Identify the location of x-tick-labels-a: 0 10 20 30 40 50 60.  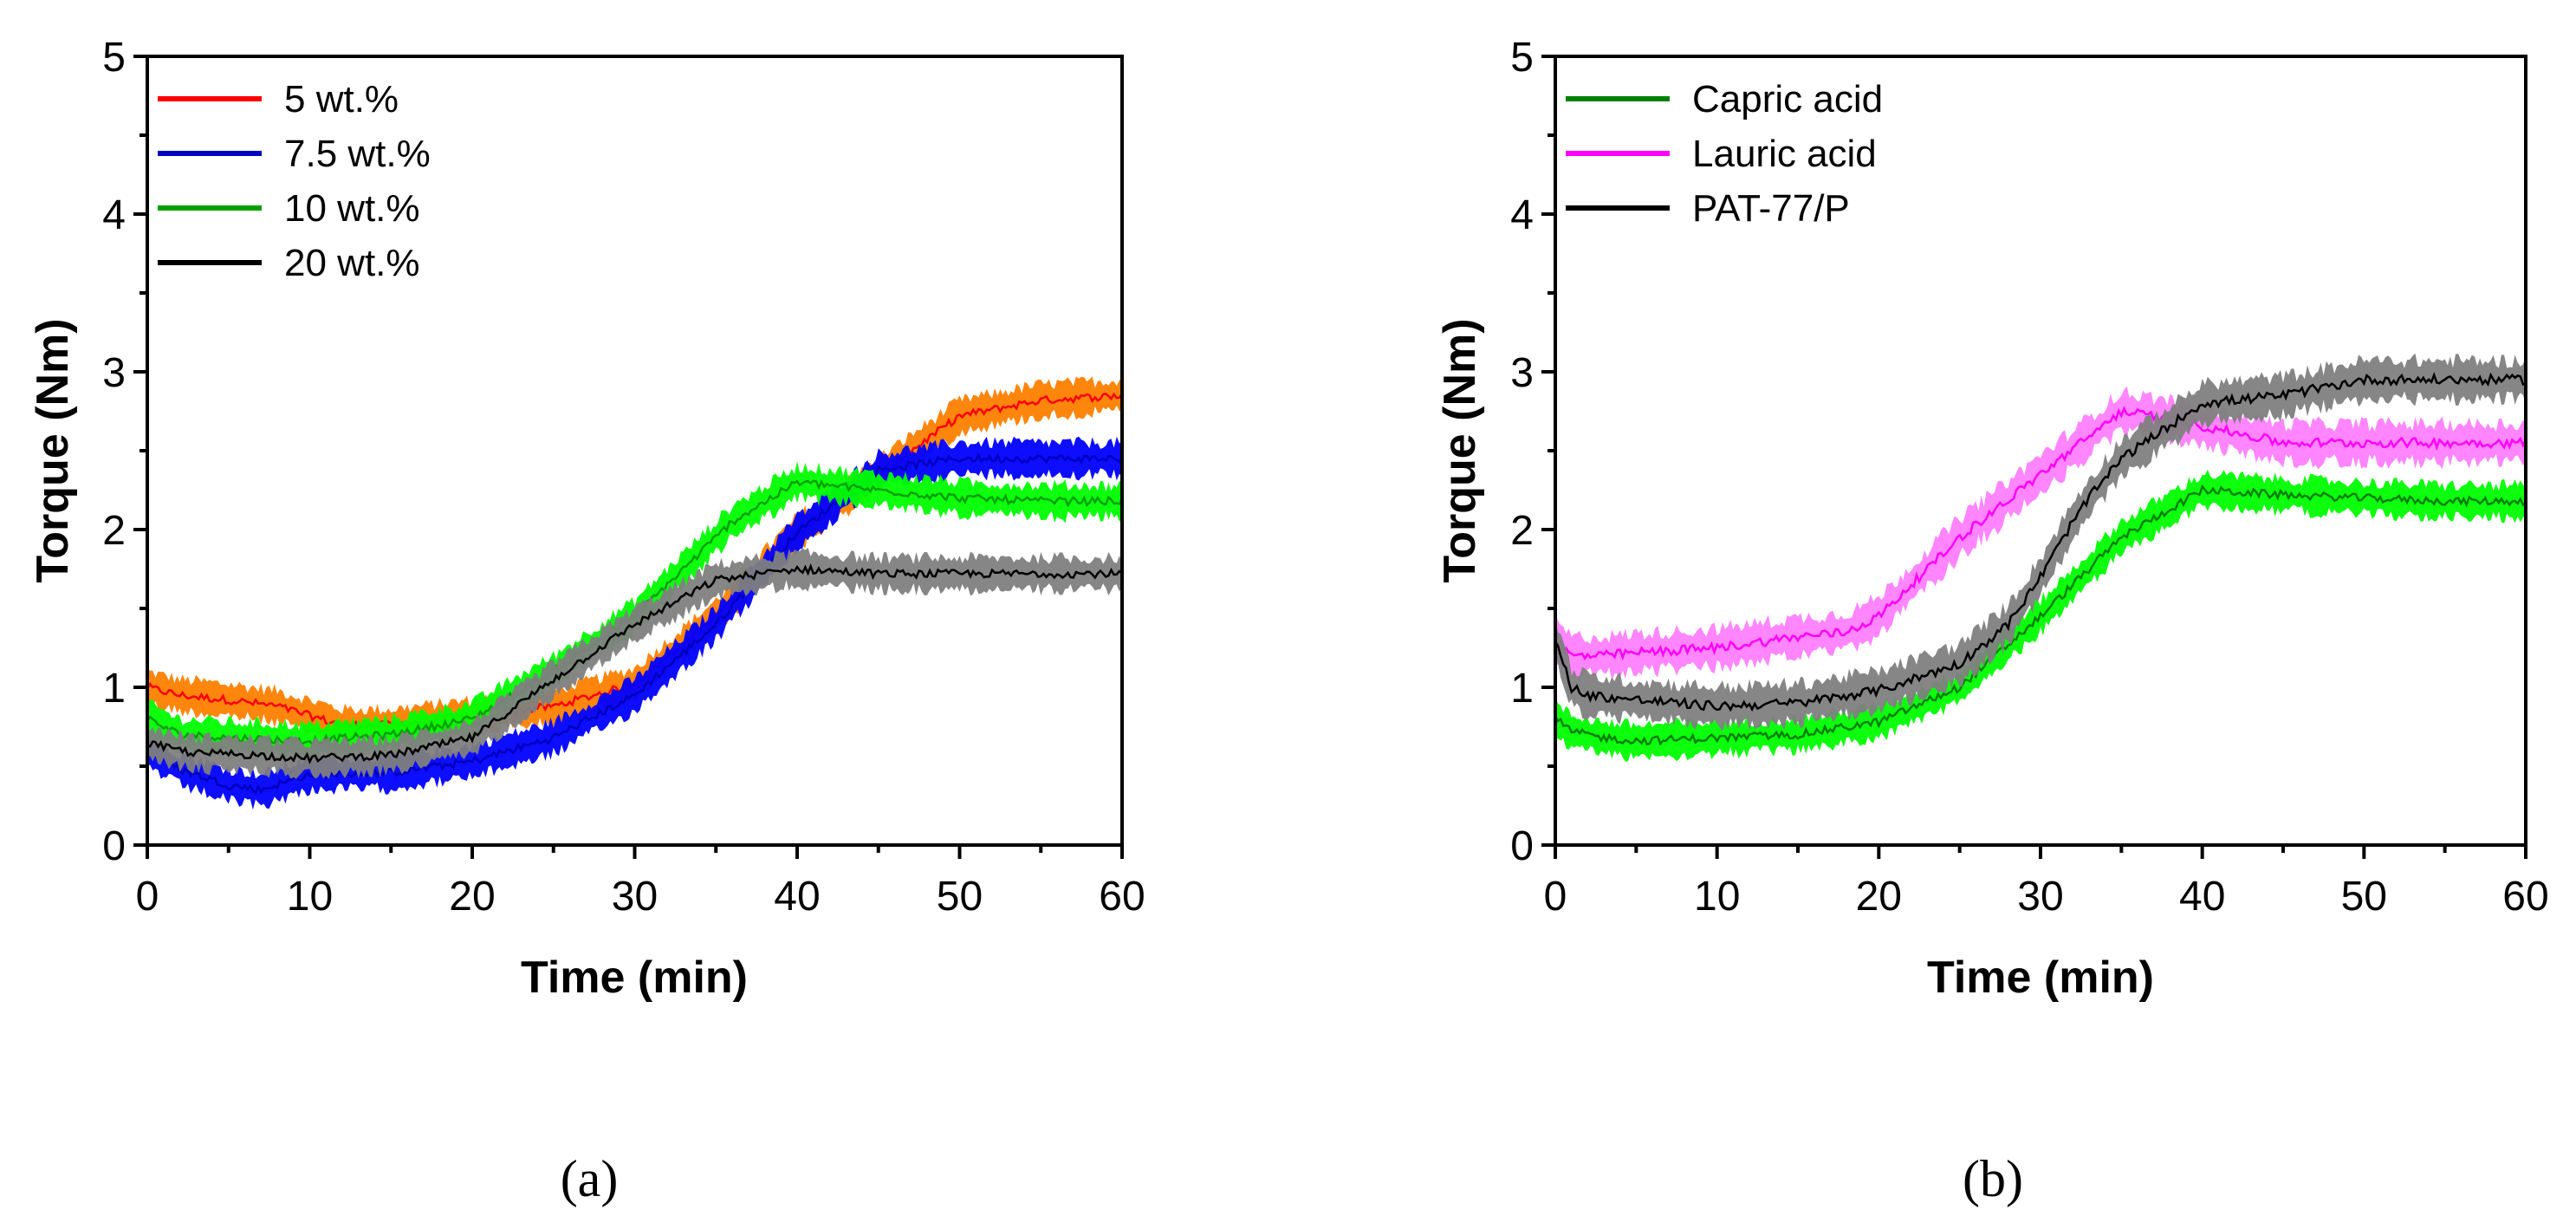
(640, 897).